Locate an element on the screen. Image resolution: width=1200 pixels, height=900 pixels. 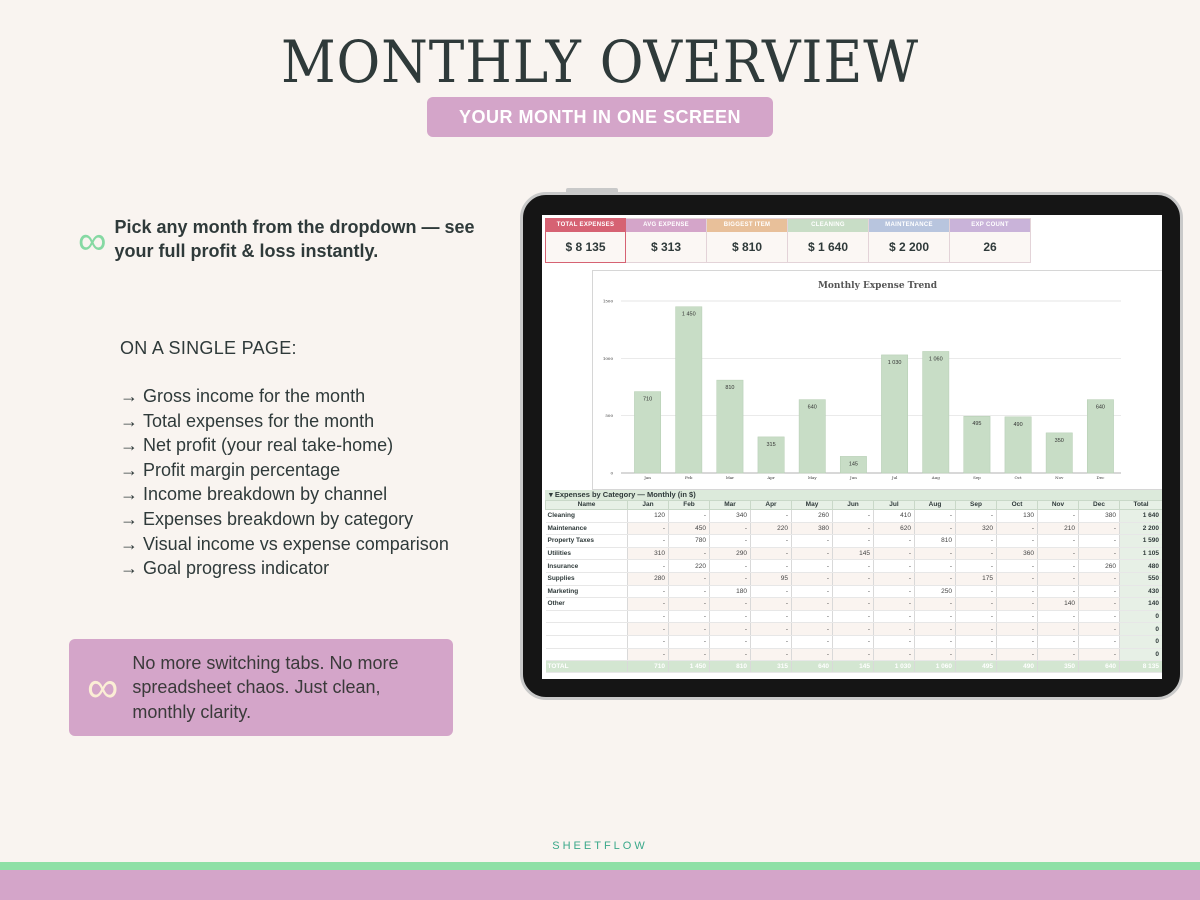
row-total: 480 is located at coordinates (1140, 566).